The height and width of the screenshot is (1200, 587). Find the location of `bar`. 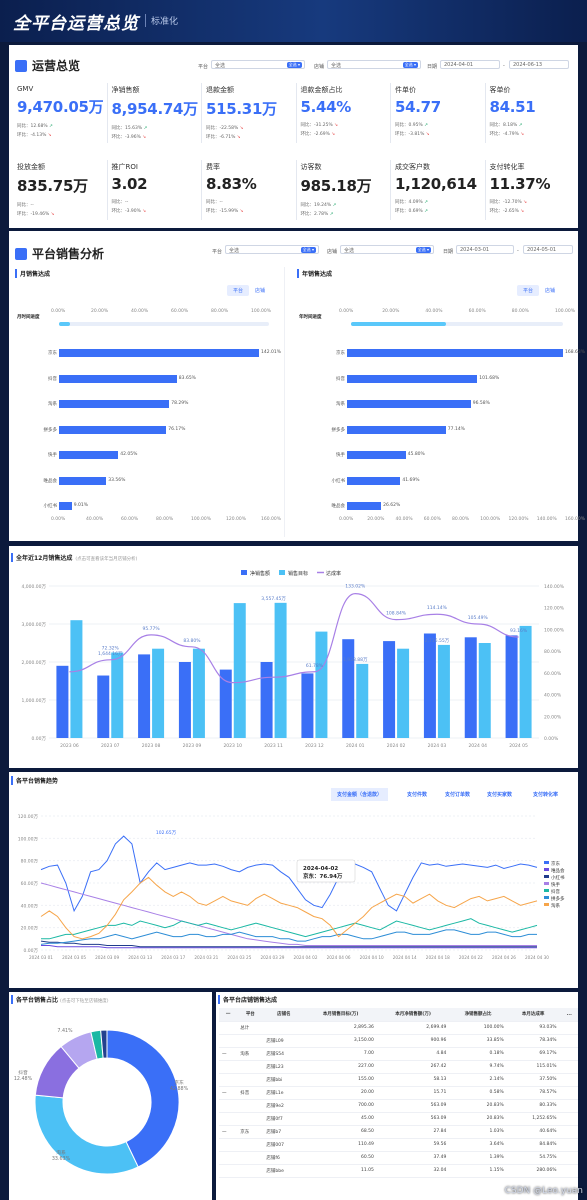

bar is located at coordinates (455, 353).